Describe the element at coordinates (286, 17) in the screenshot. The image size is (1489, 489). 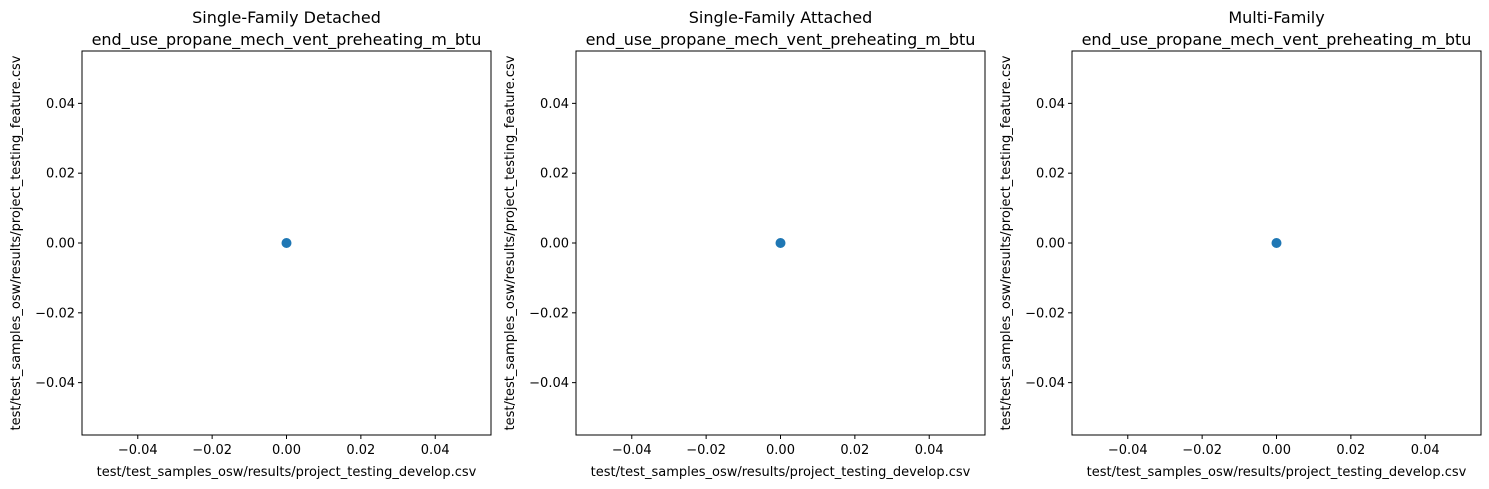
I see `panel-title: Single-Family Detached` at that location.